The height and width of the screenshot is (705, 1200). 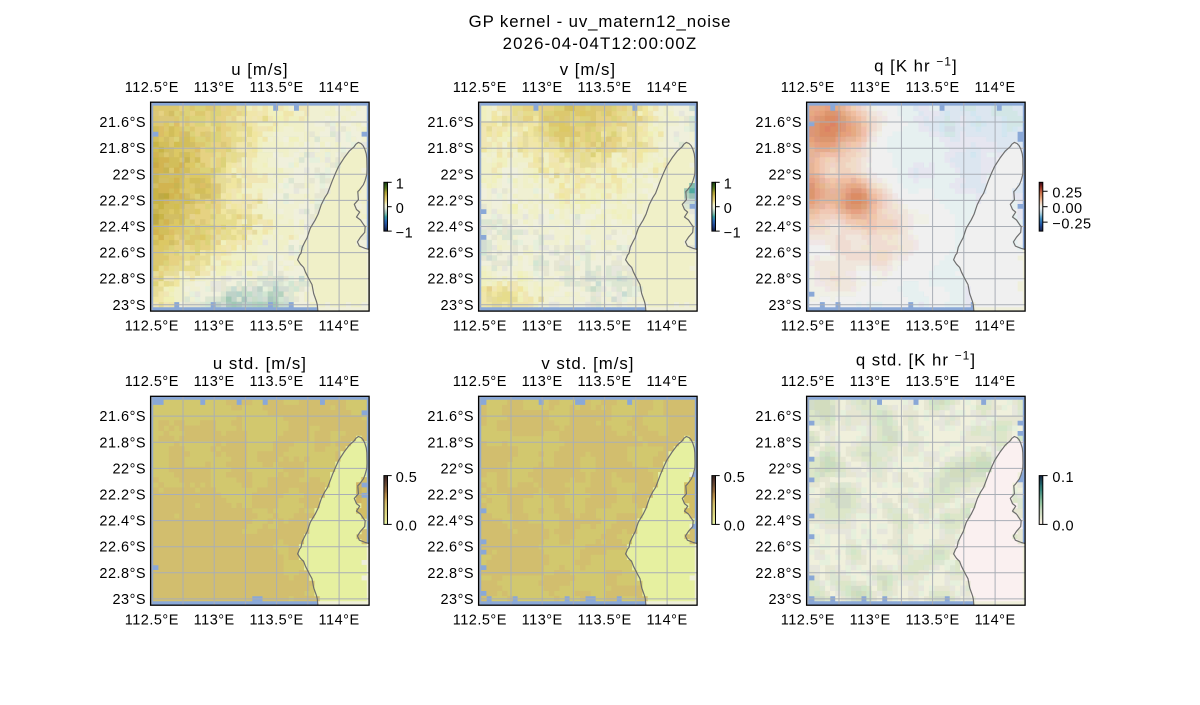 I want to click on svg-text: 0.25, so click(x=1067, y=193).